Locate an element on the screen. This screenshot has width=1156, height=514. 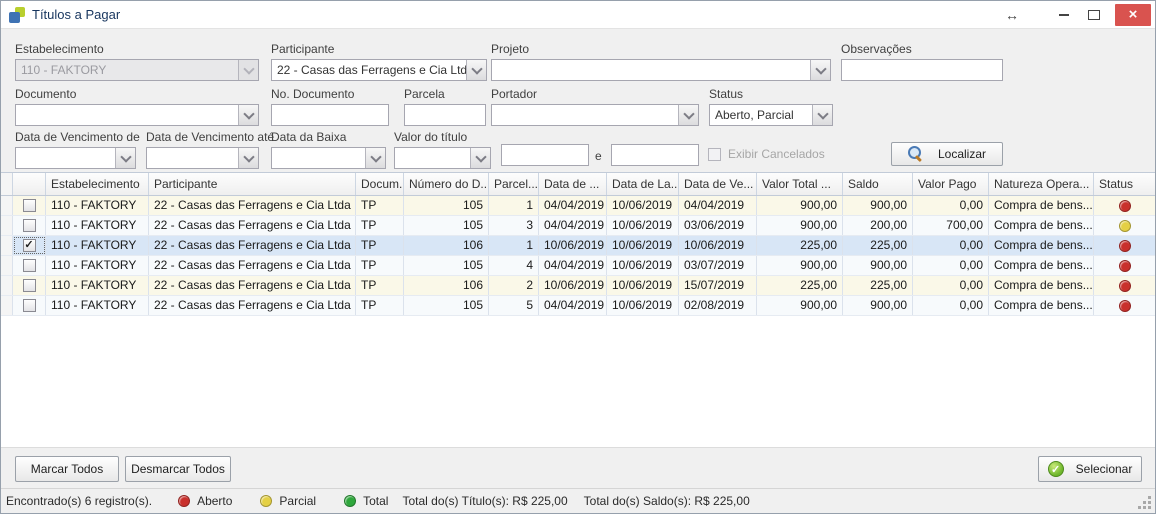
maximize-button is located at coordinates (1094, 15).